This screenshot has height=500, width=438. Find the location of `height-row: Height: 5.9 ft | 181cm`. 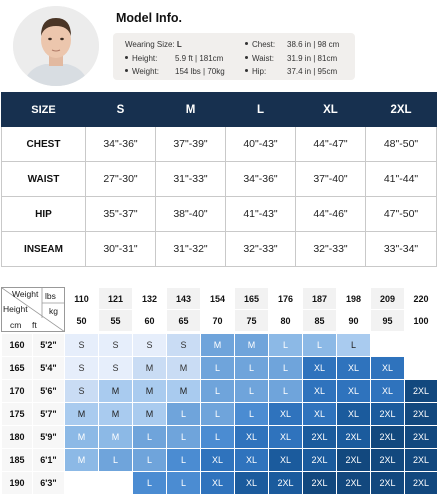

height-row: Height: 5.9 ft | 181cm is located at coordinates (174, 58).